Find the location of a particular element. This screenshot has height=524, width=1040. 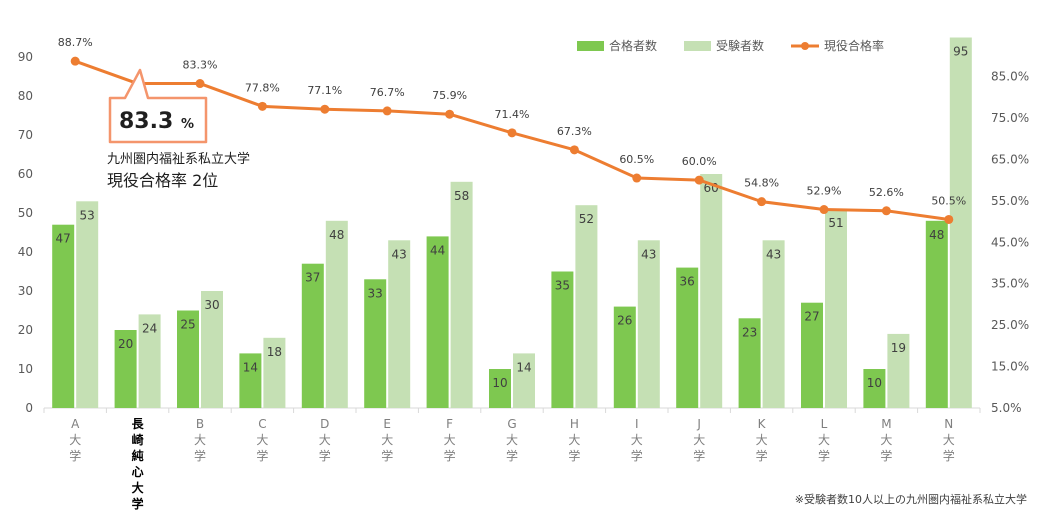

category-label: L 大学 is located at coordinates (824, 440).